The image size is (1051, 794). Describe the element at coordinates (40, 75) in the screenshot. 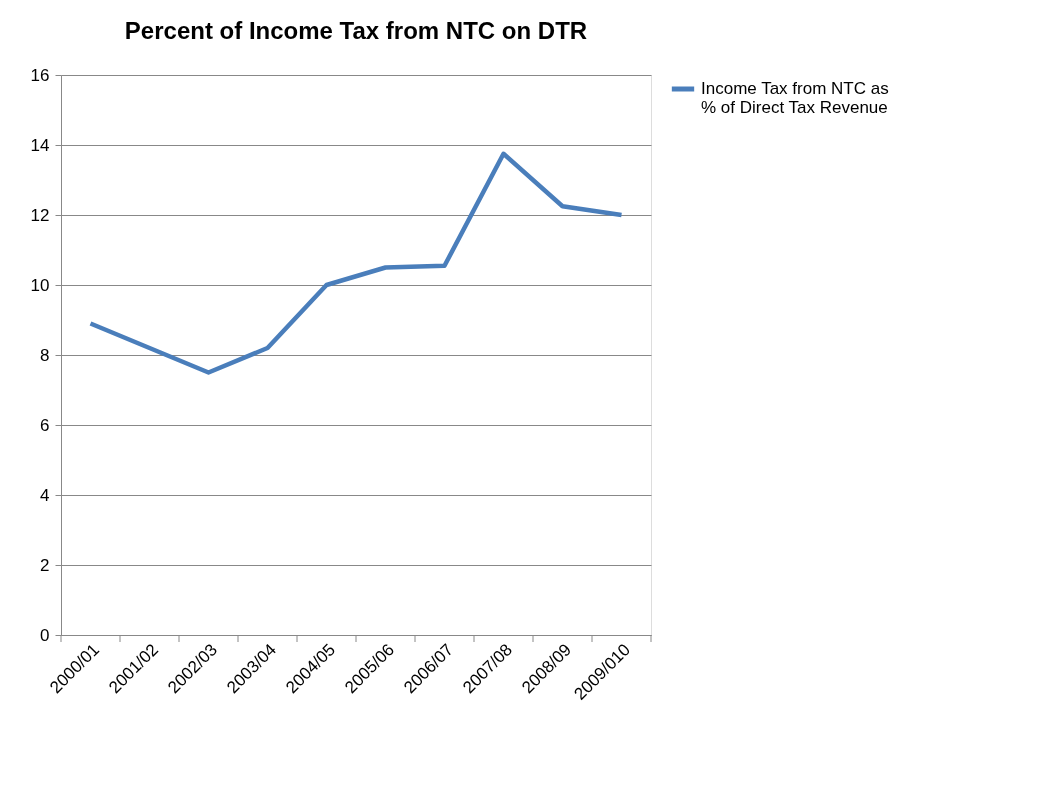

I see `y-tick-label: 16` at that location.